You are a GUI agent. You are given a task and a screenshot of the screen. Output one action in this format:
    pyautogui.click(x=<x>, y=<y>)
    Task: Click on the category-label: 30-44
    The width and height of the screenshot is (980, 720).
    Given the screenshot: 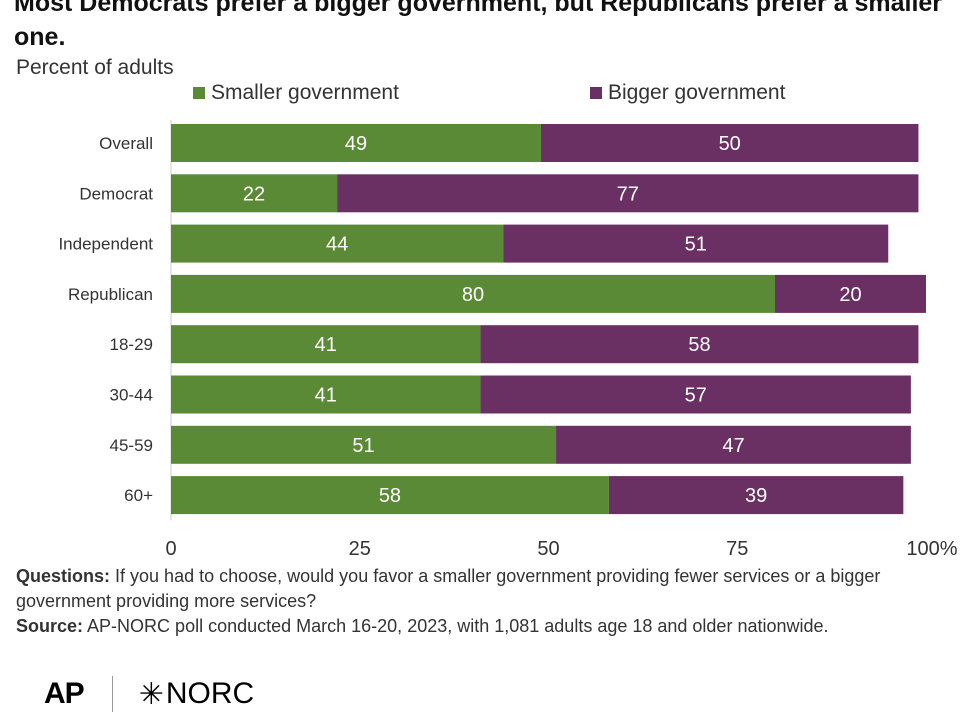 What is the action you would take?
    pyautogui.click(x=131, y=395)
    